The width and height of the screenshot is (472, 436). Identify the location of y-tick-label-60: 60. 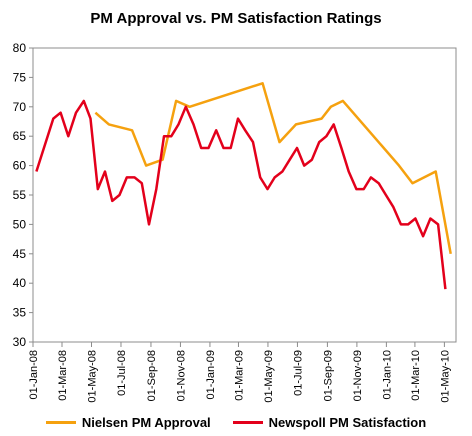
(20, 166).